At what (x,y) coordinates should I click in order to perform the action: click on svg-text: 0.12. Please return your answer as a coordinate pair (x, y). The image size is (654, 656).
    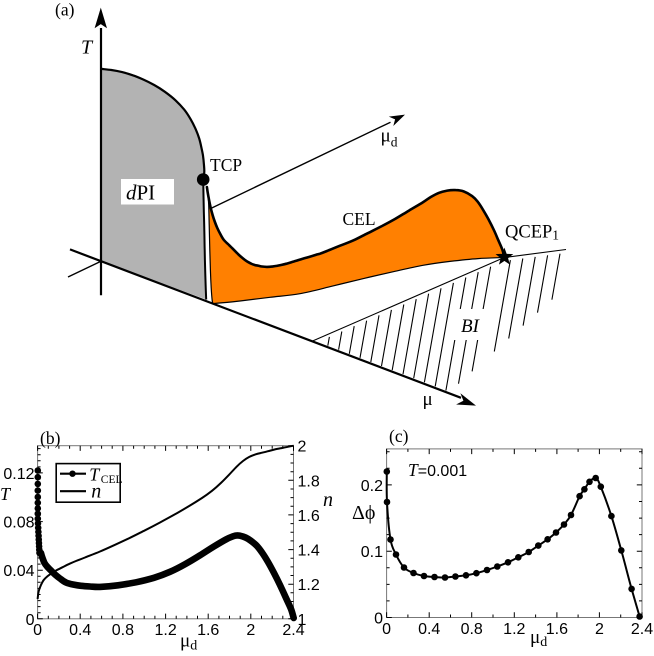
    Looking at the image, I should click on (18, 474).